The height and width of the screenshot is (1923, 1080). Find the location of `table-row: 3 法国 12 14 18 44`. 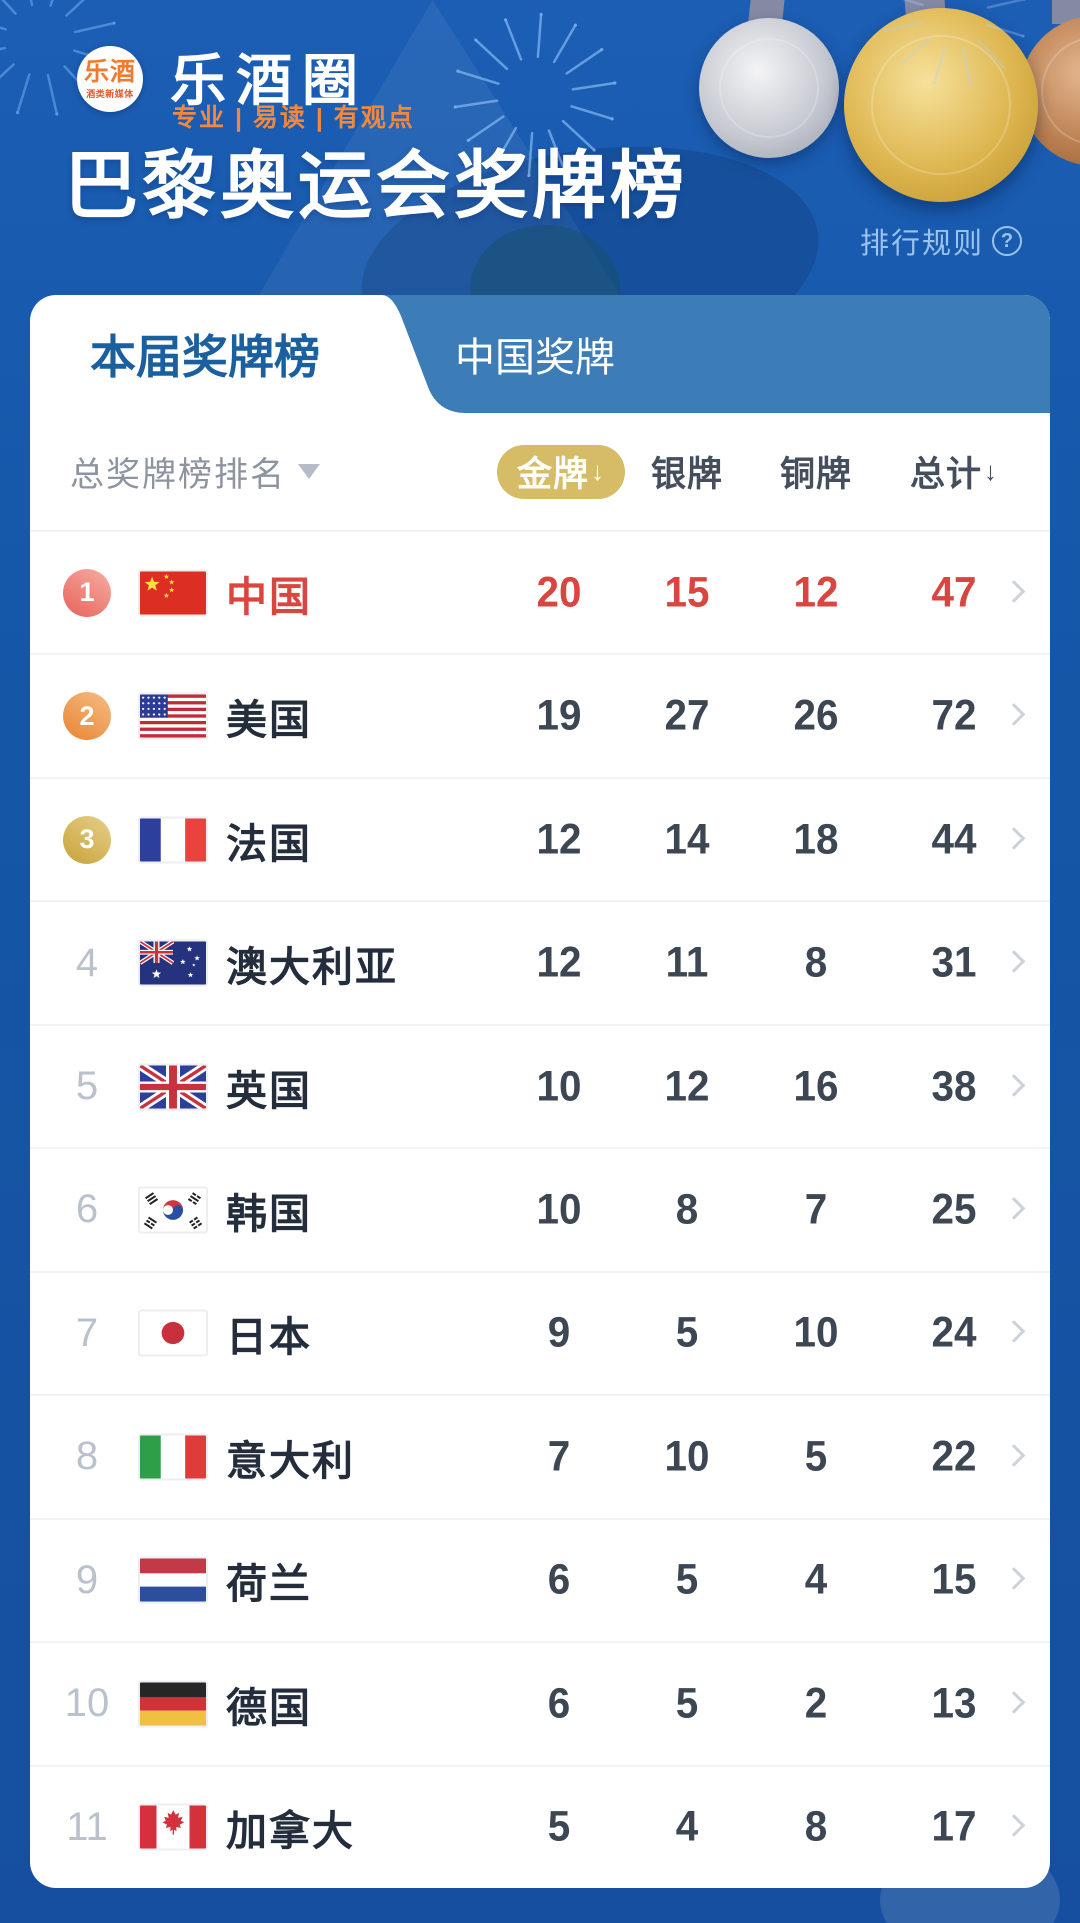

table-row: 3 法国 12 14 18 44 is located at coordinates (540, 838).